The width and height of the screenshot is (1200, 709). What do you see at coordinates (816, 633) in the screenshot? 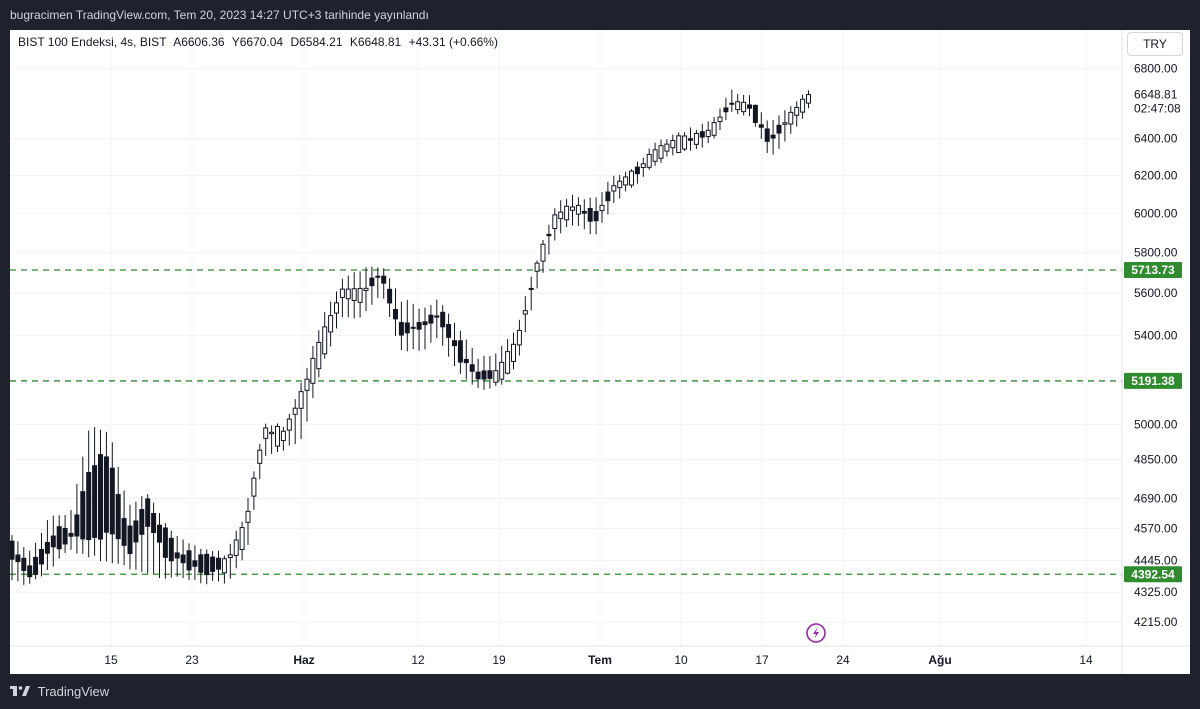
I see `flash-icon` at bounding box center [816, 633].